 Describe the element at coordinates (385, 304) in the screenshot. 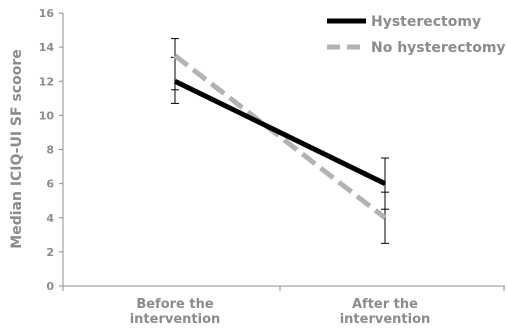

I see `x-category-label: After the` at that location.